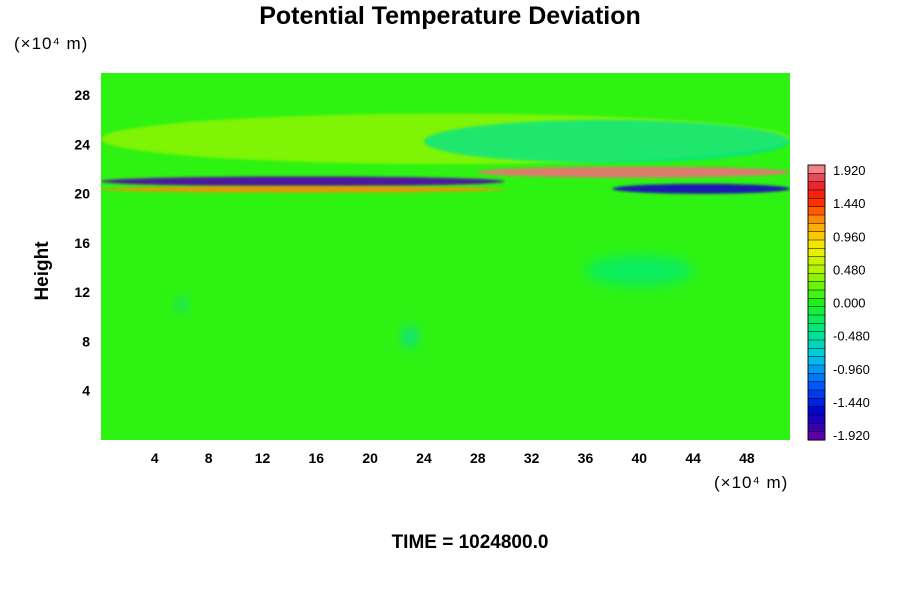 The image size is (900, 600). I want to click on x-tick-label: 8, so click(209, 458).